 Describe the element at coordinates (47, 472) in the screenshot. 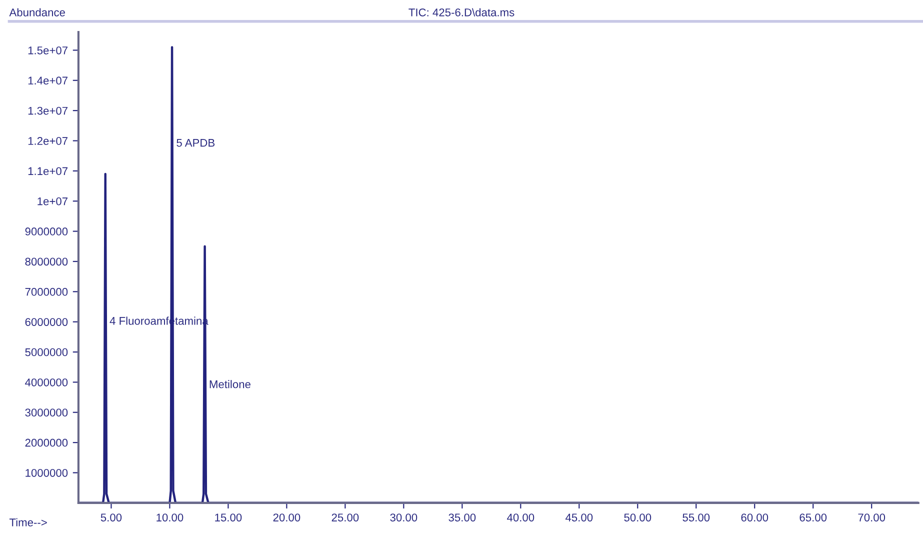

I see `y-tick-label: 1000000` at that location.